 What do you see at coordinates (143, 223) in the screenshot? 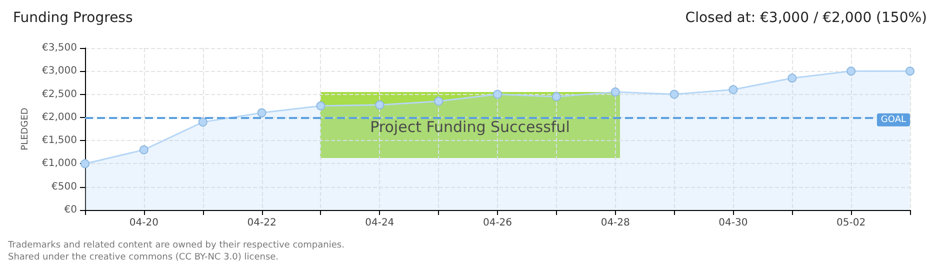
I see `x-tick-label: 04-20` at bounding box center [143, 223].